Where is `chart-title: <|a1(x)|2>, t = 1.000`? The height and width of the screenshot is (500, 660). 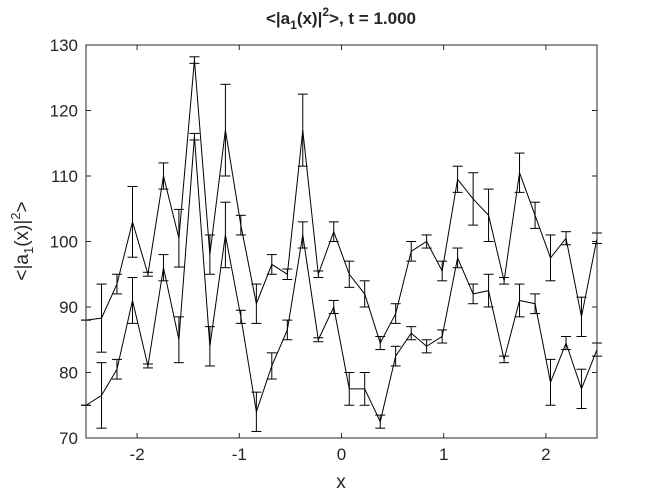 chart-title: <|a1(x)|2>, t = 1.000 is located at coordinates (341, 18).